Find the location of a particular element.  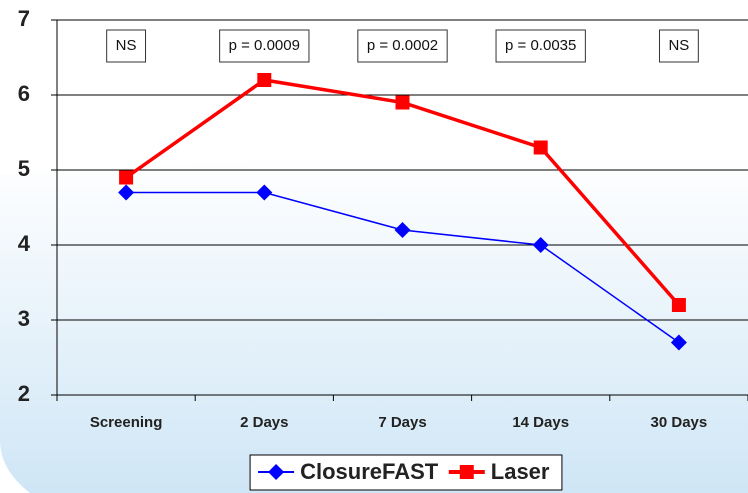

annotation: p = 0.0009 is located at coordinates (264, 45).